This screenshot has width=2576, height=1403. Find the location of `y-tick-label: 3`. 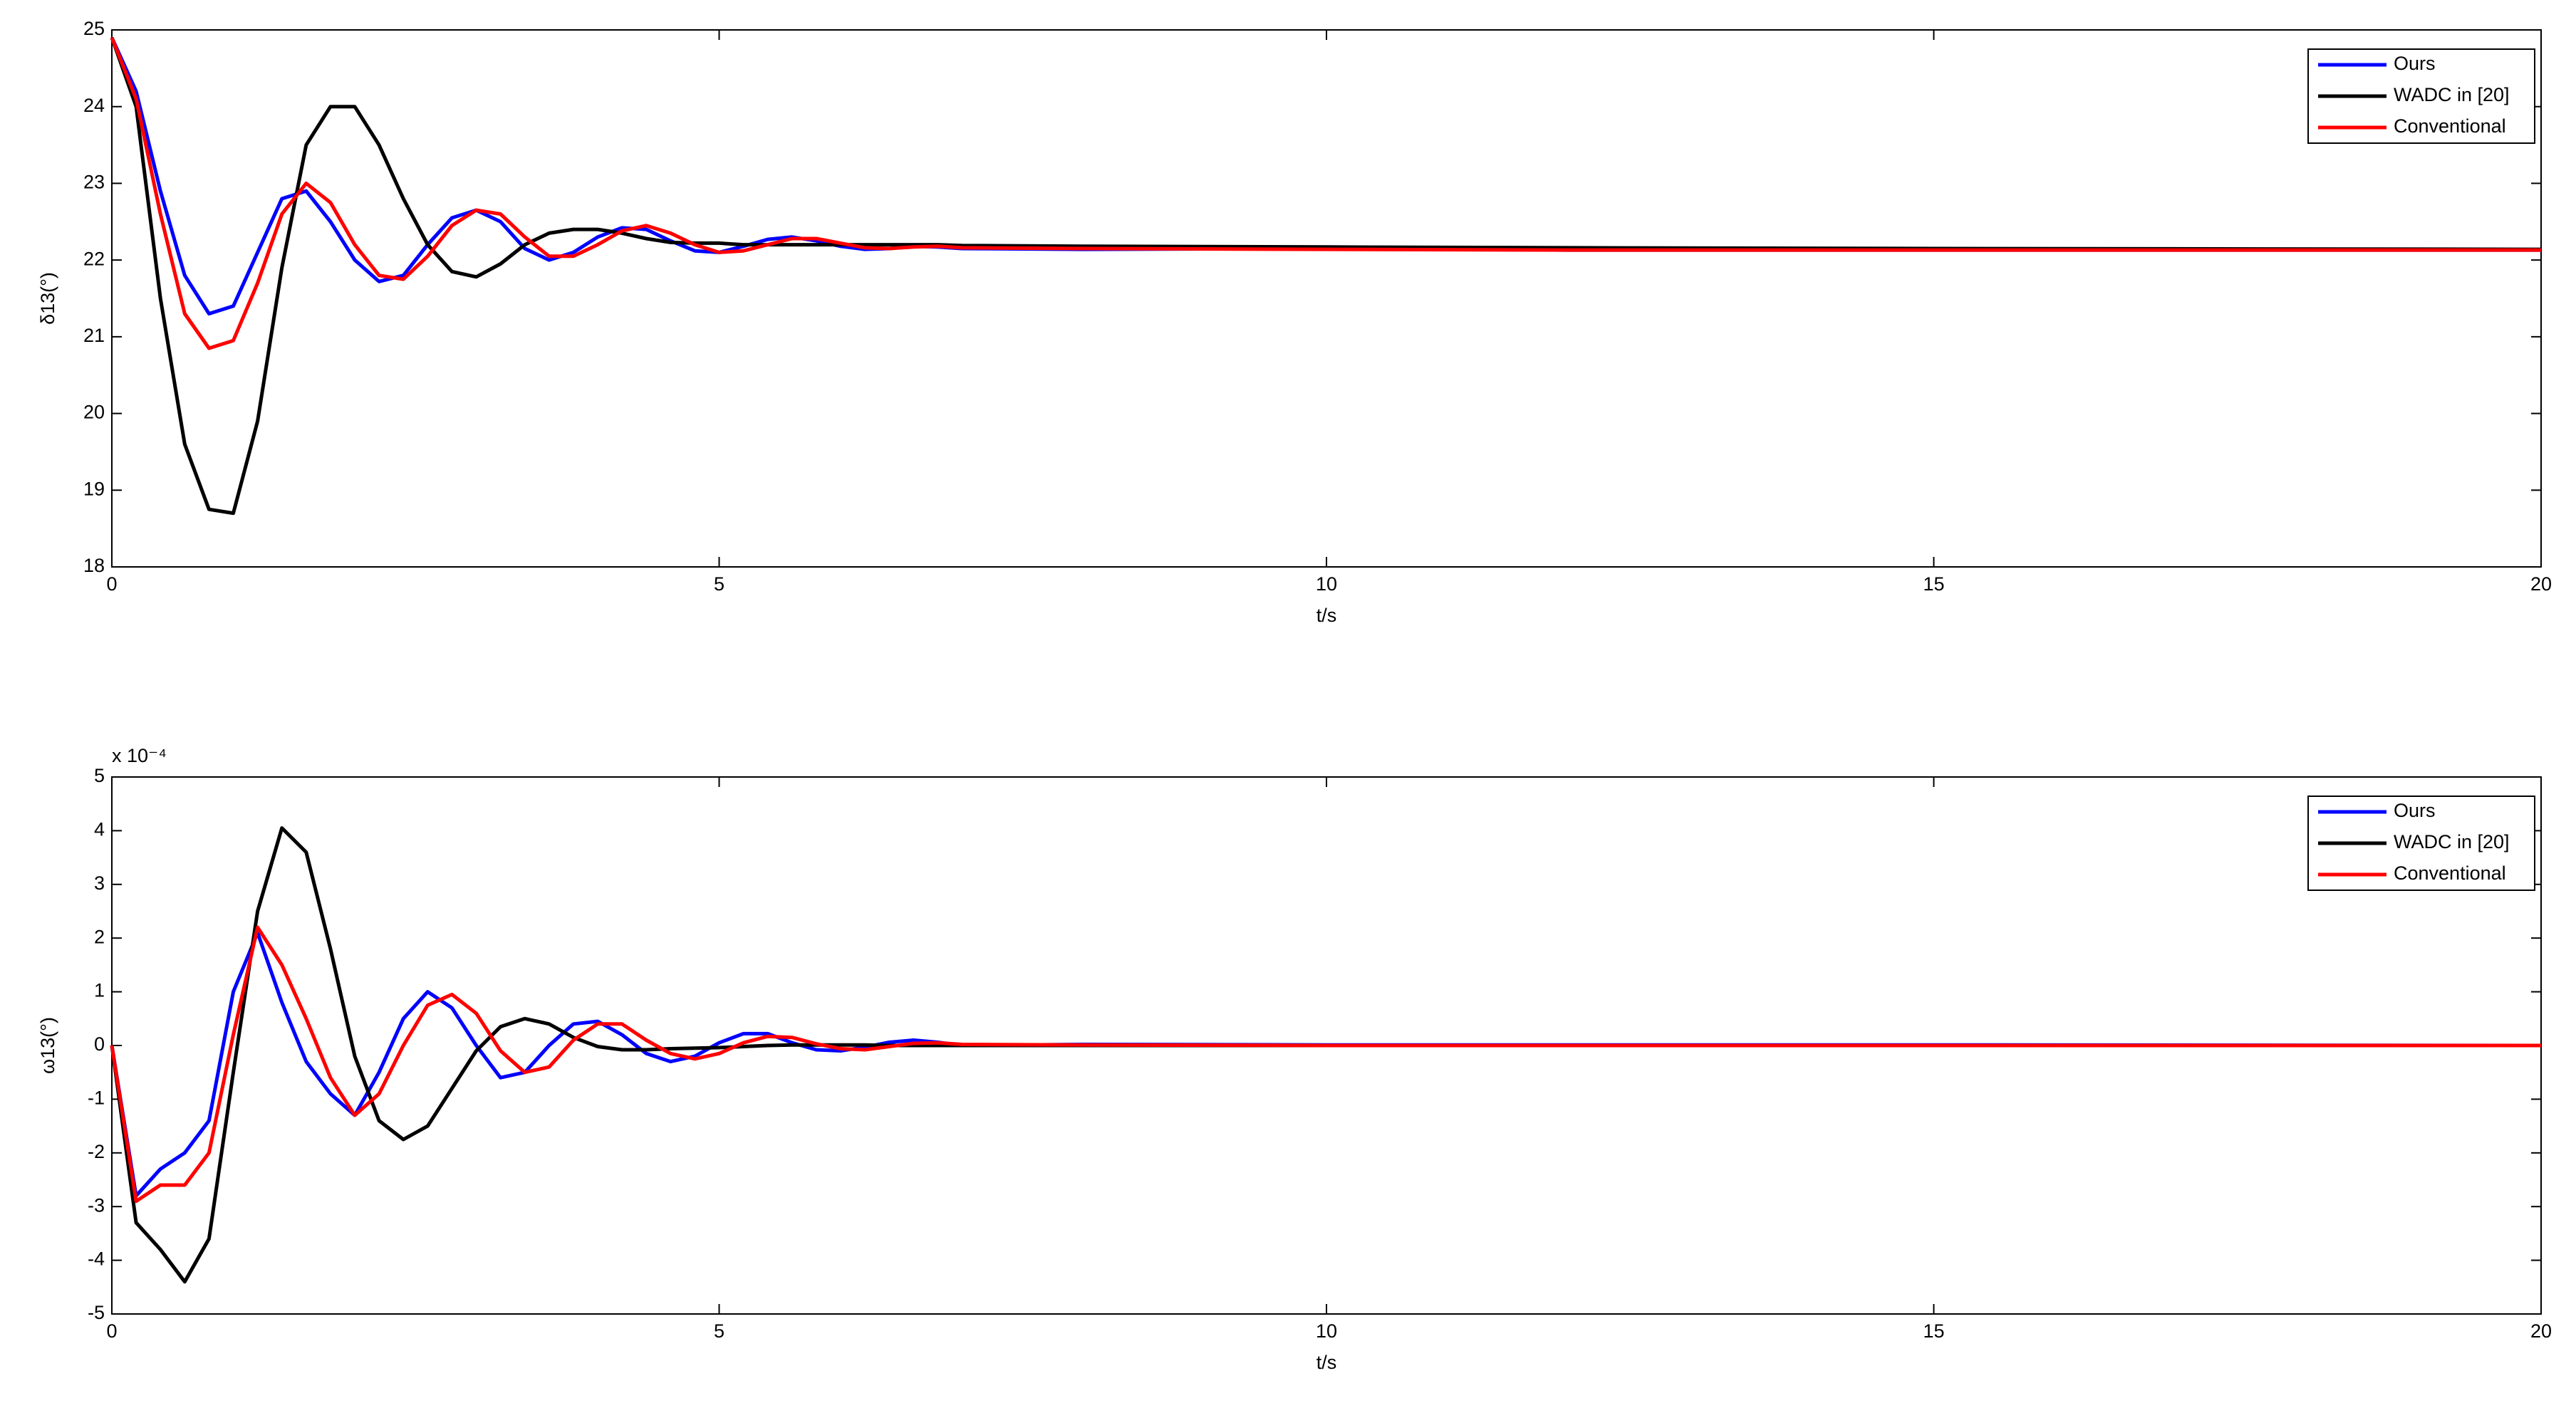

y-tick-label: 3 is located at coordinates (100, 883).